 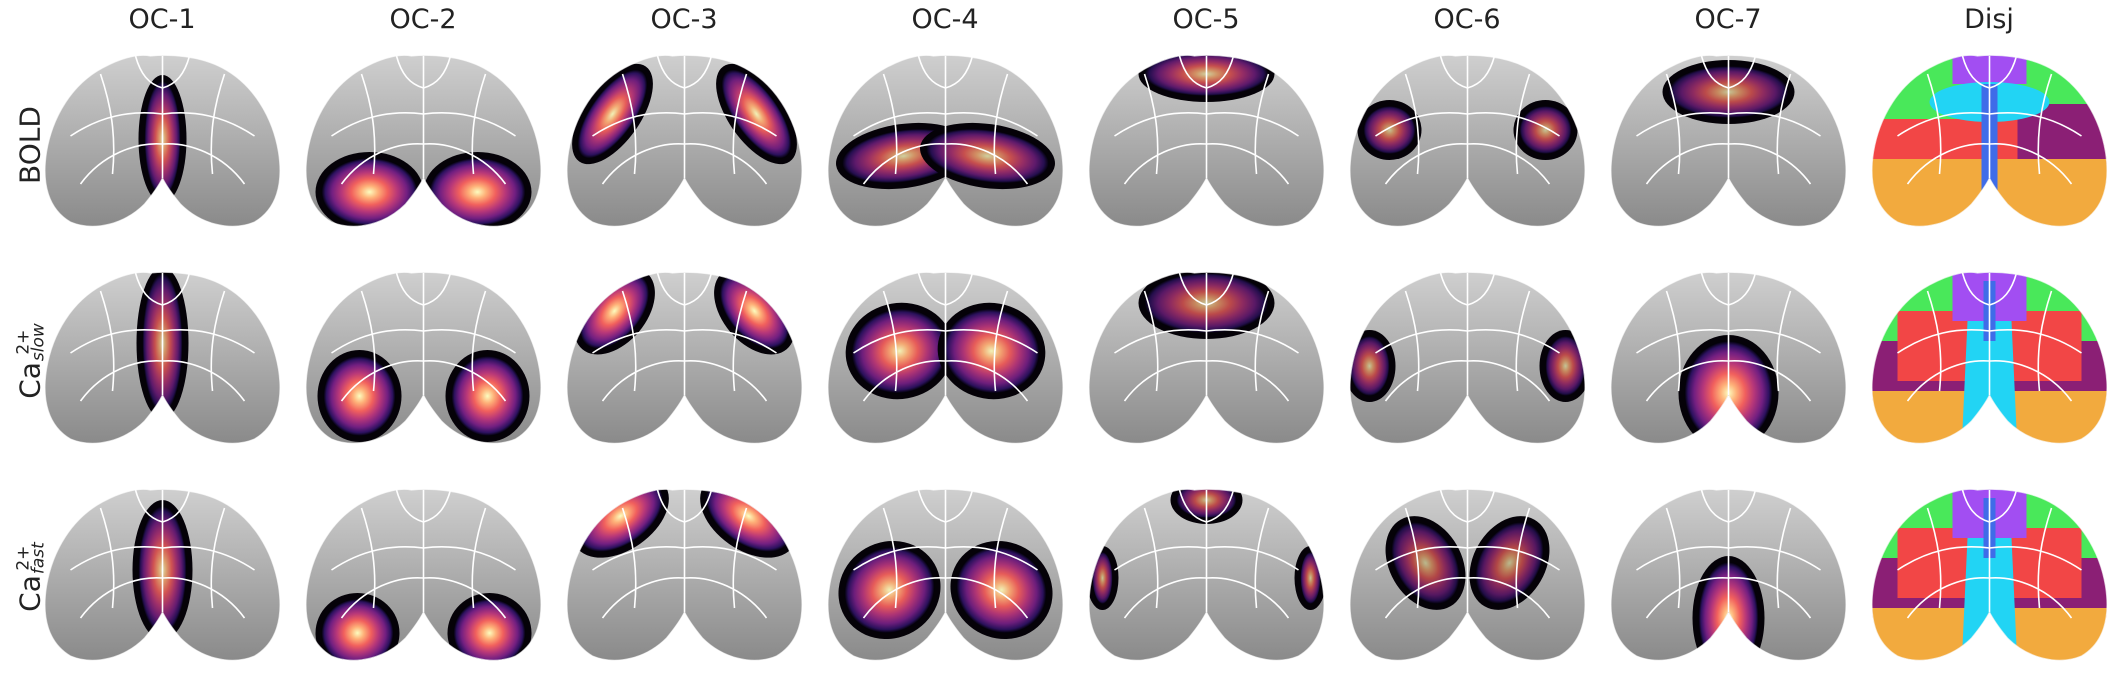 I want to click on brain-map-oc7-ca-slow-icon, so click(x=1728, y=357).